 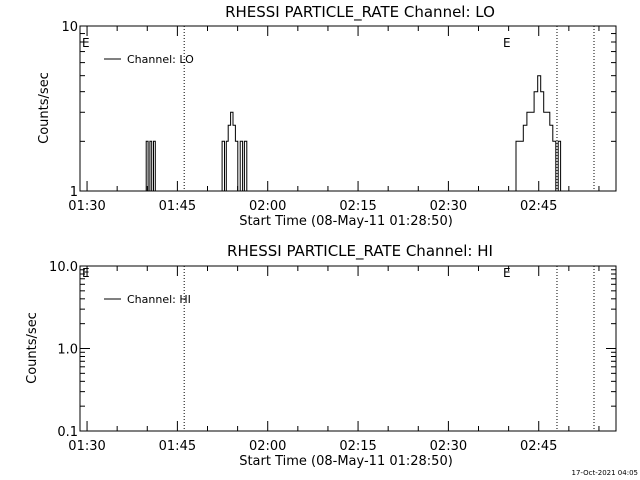 I want to click on y-tick-label: 0.1, so click(x=67, y=432).